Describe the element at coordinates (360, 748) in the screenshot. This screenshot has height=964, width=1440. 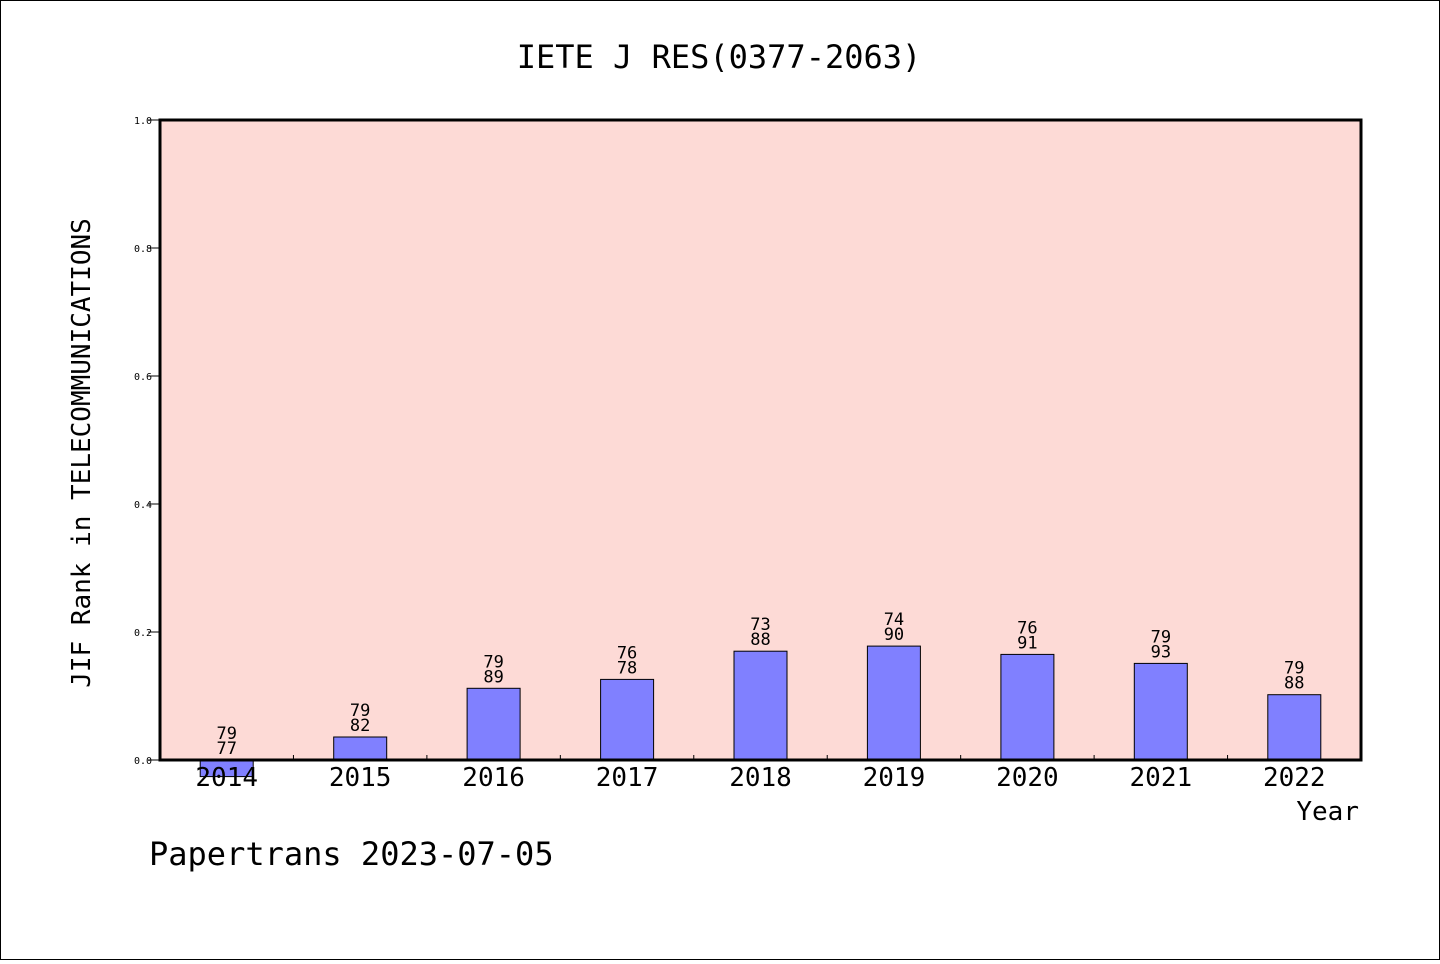
I see `bar-2015` at that location.